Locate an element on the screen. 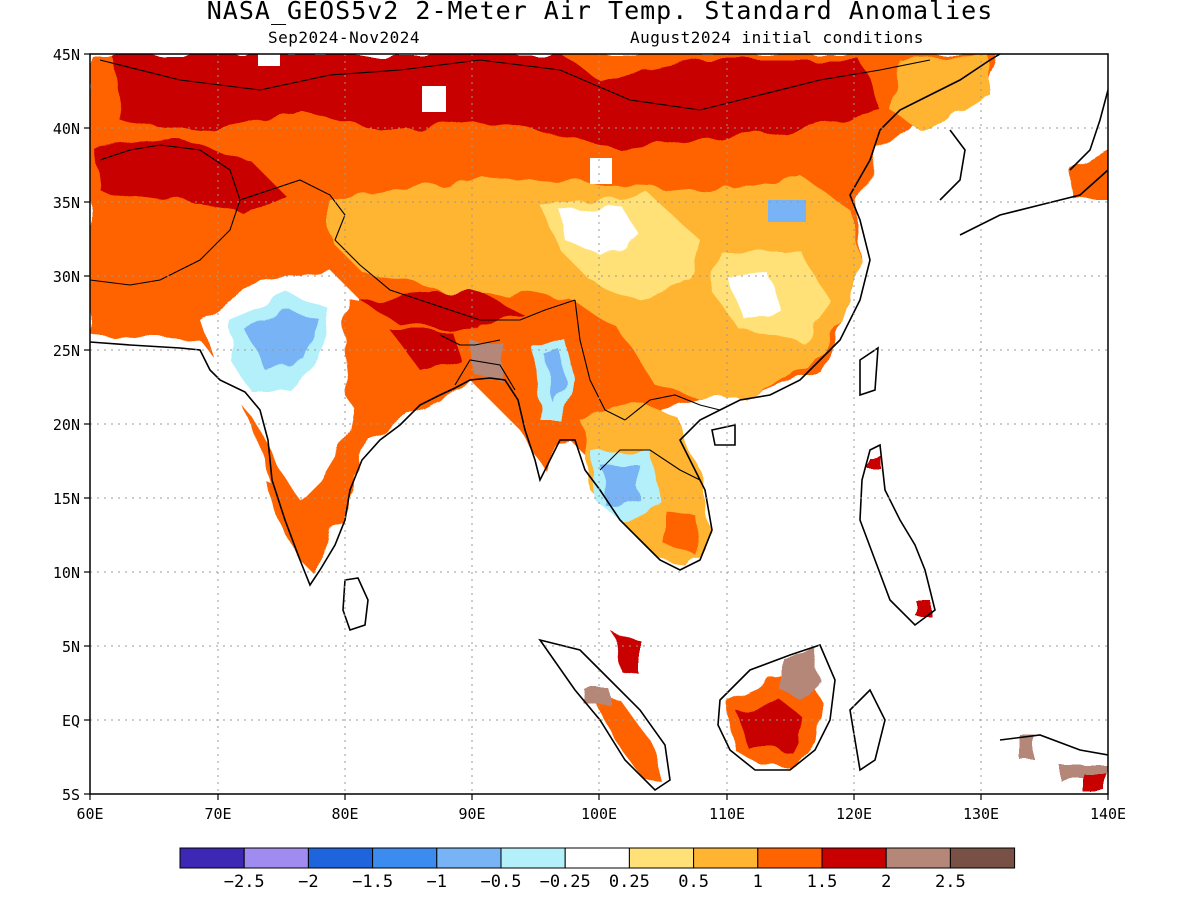 The width and height of the screenshot is (1200, 900). lon-label: 90E is located at coordinates (471, 814).